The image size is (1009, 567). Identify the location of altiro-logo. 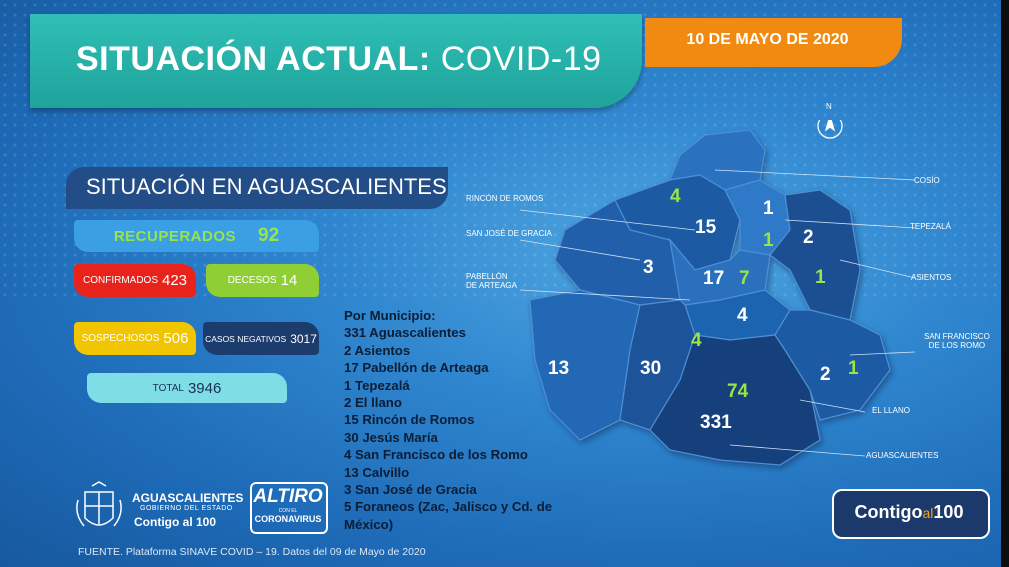
(289, 508).